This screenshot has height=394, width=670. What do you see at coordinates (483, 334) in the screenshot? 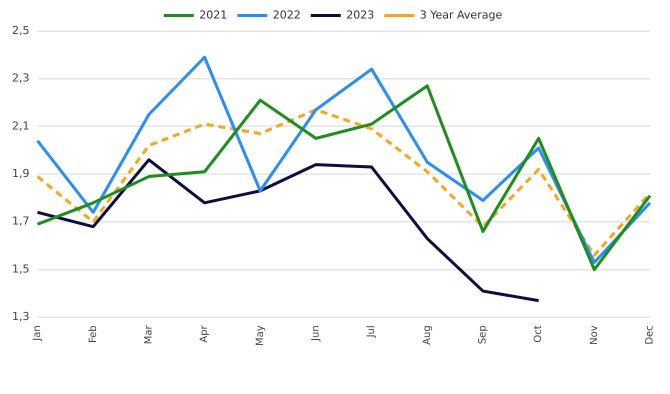
I see `x-tick-label: Sep` at bounding box center [483, 334].